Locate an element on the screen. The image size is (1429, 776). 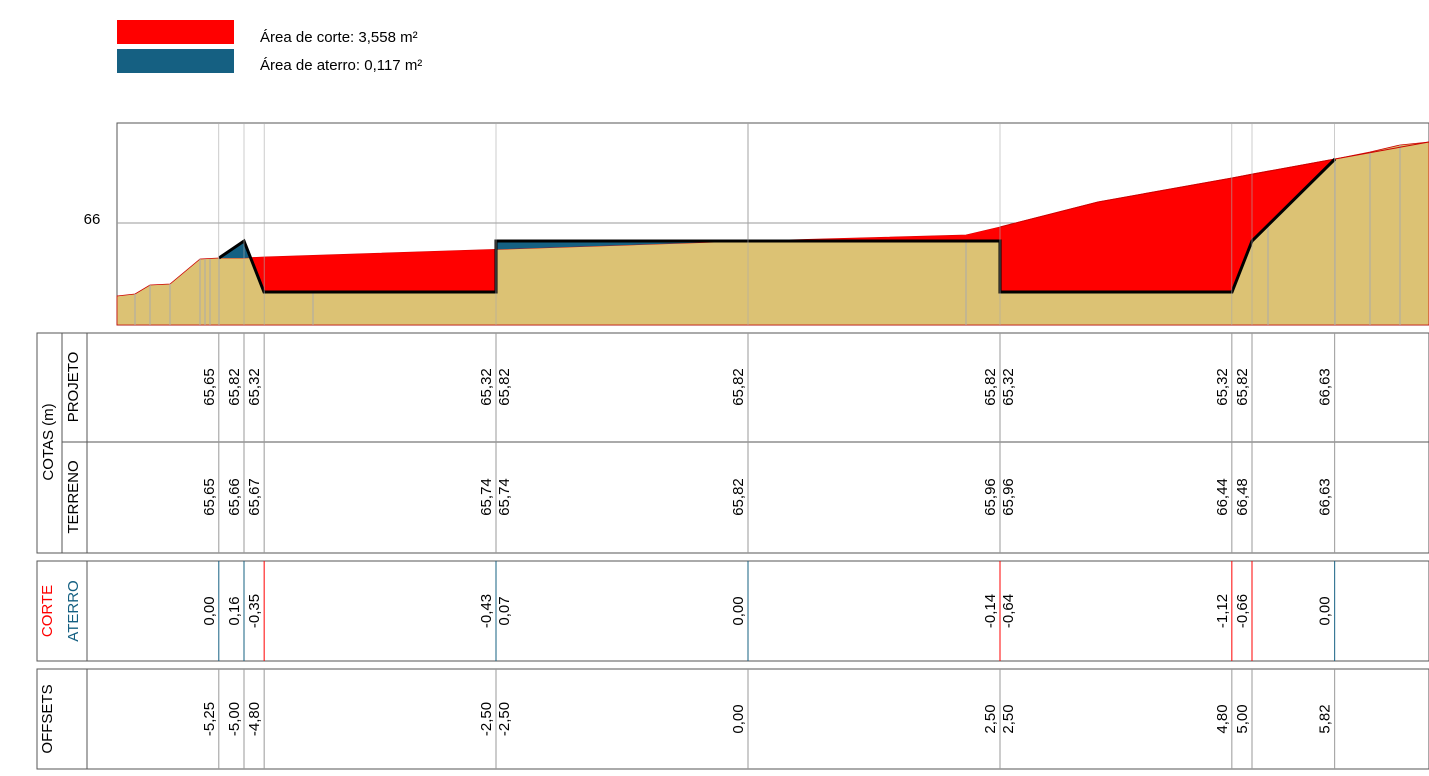
legend-swatch-cut is located at coordinates (175, 32).